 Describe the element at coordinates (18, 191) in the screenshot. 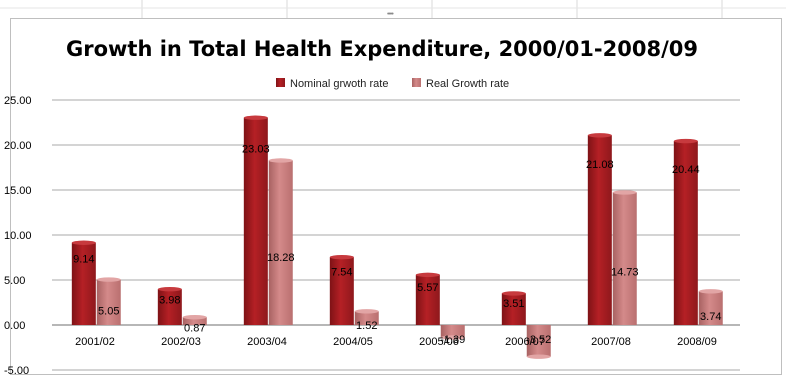

I see `y-tick-label: 15.00` at that location.